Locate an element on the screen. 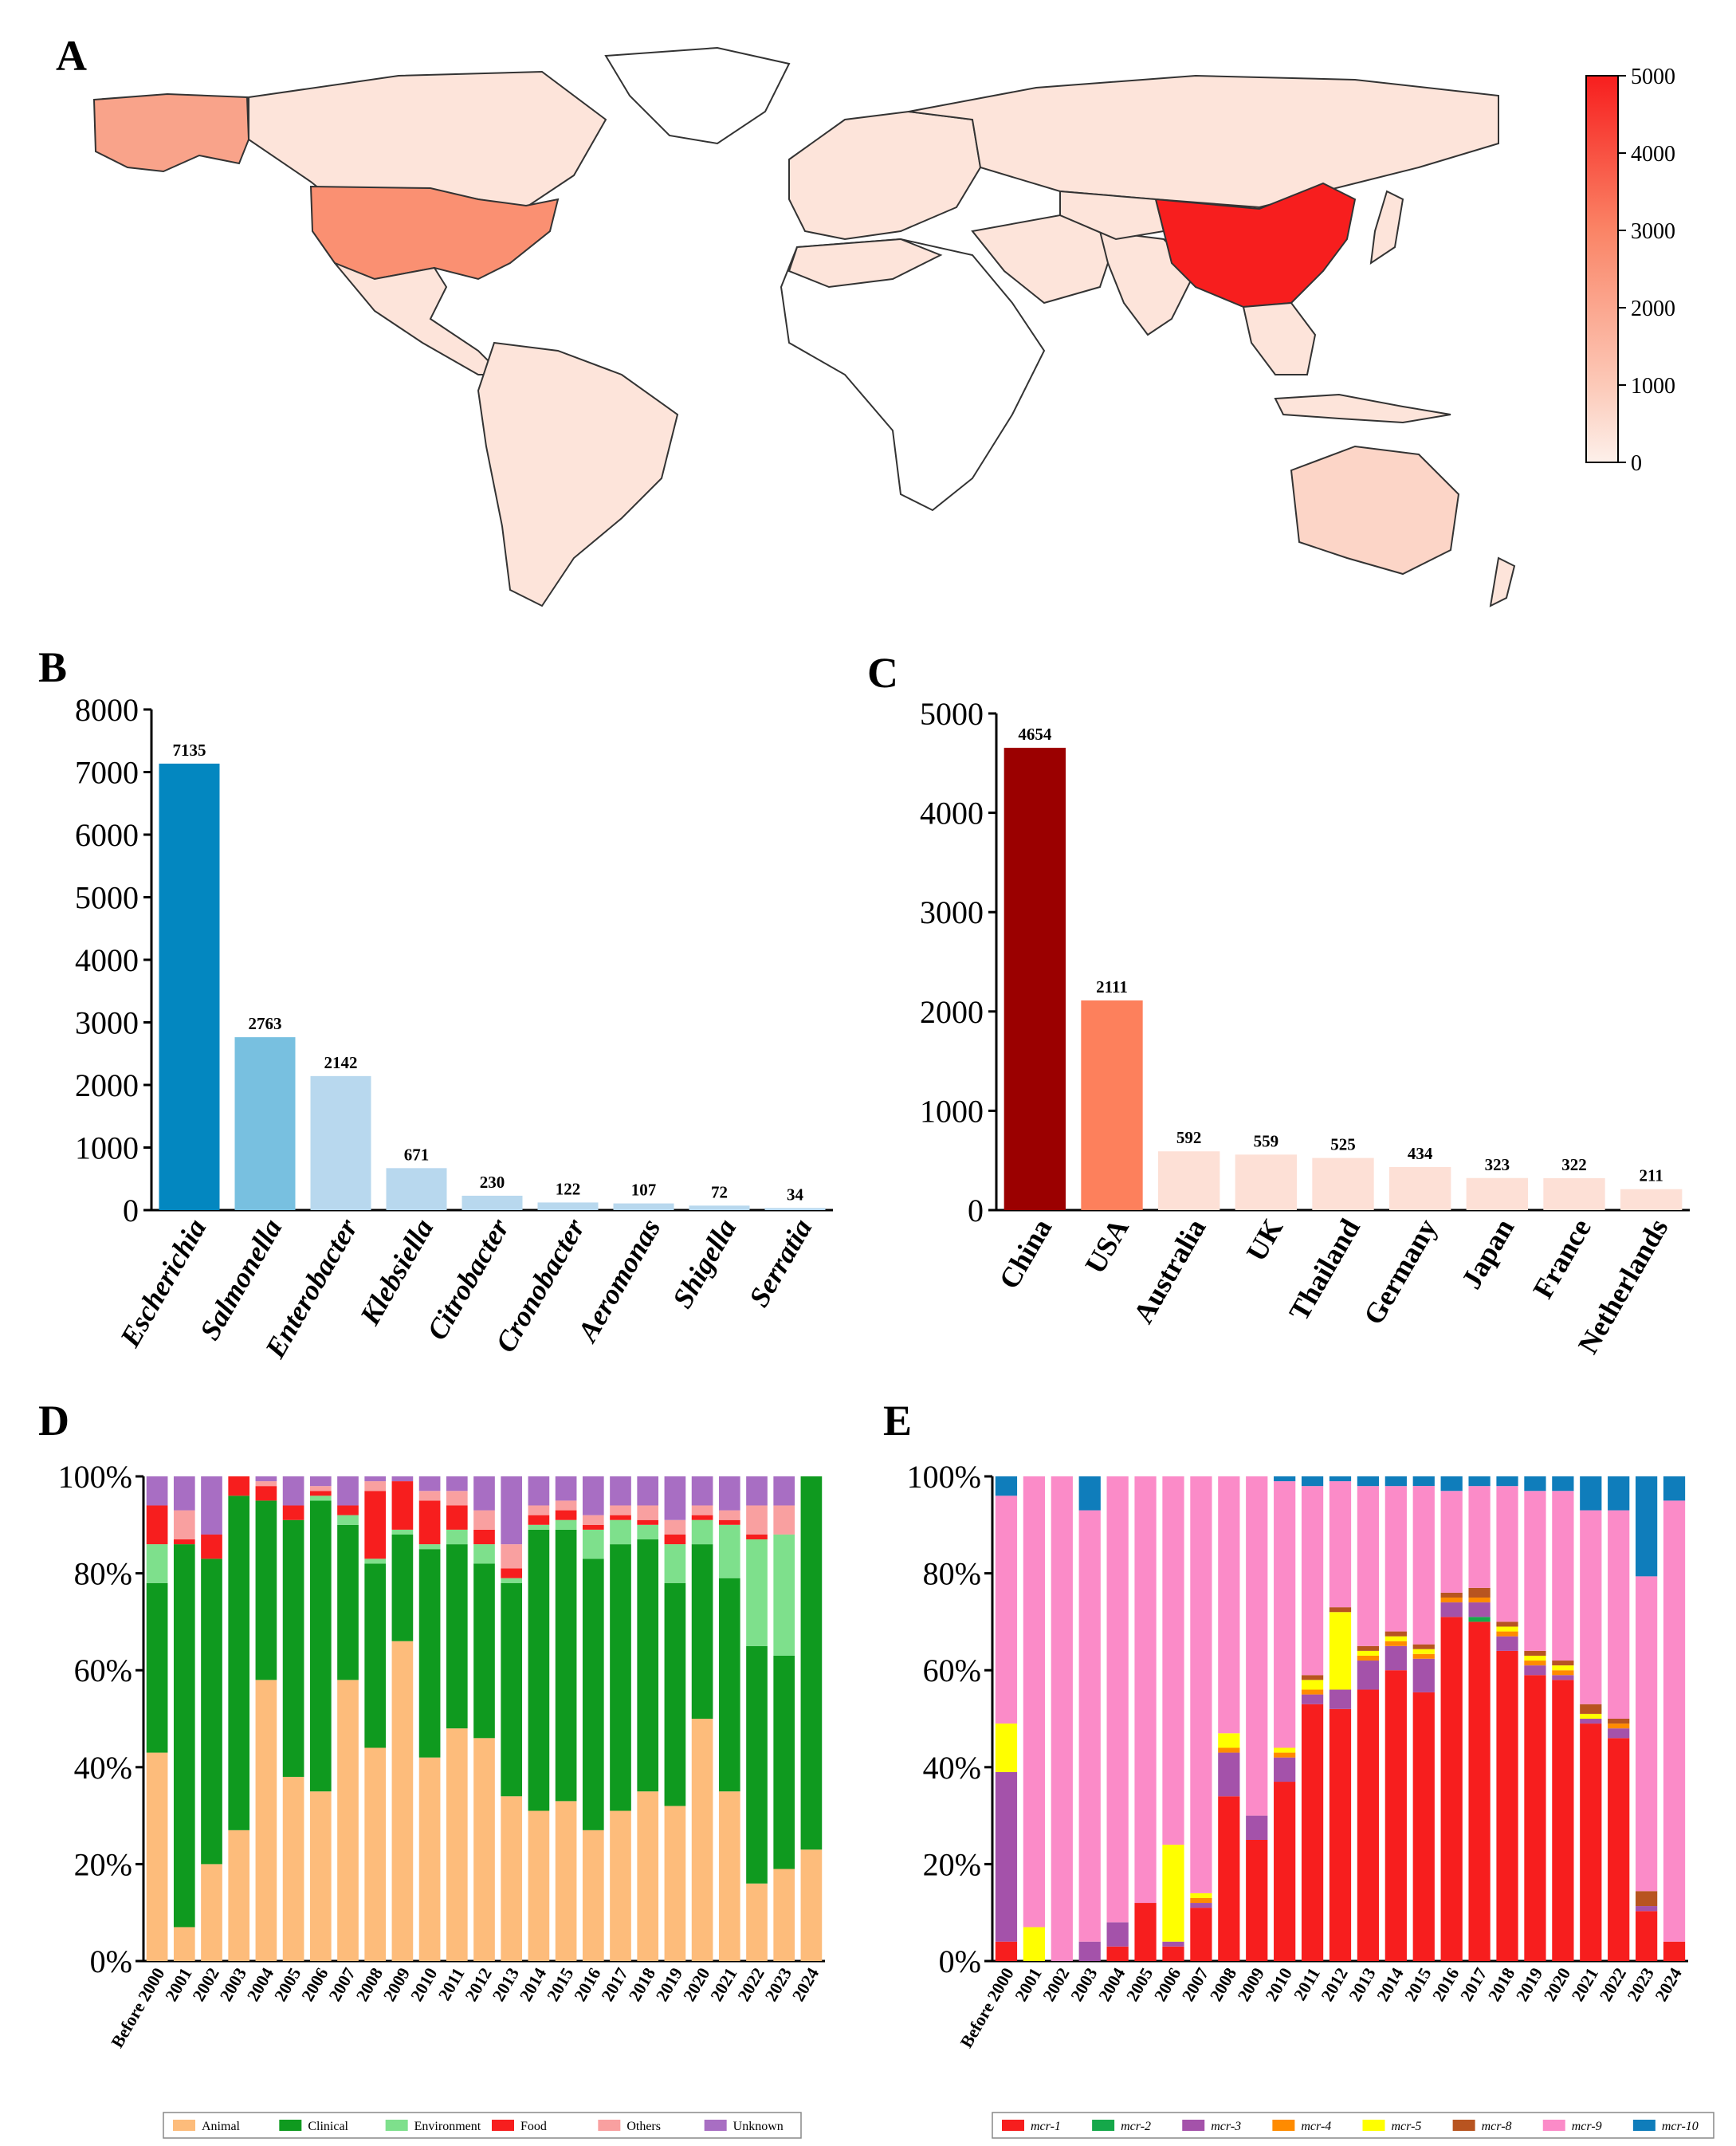 The width and height of the screenshot is (1736, 2146). panel-letter-b: B is located at coordinates (53, 667).